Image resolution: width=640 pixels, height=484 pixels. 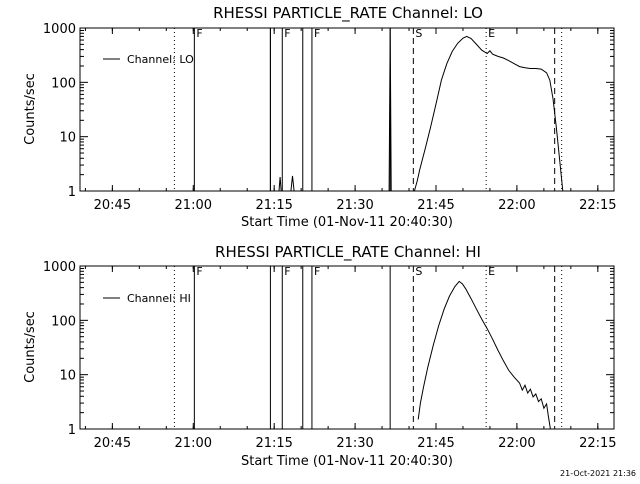 What do you see at coordinates (348, 13) in the screenshot?
I see `chart-title: RHESSI PARTICLE_RATE Channel: LO` at bounding box center [348, 13].